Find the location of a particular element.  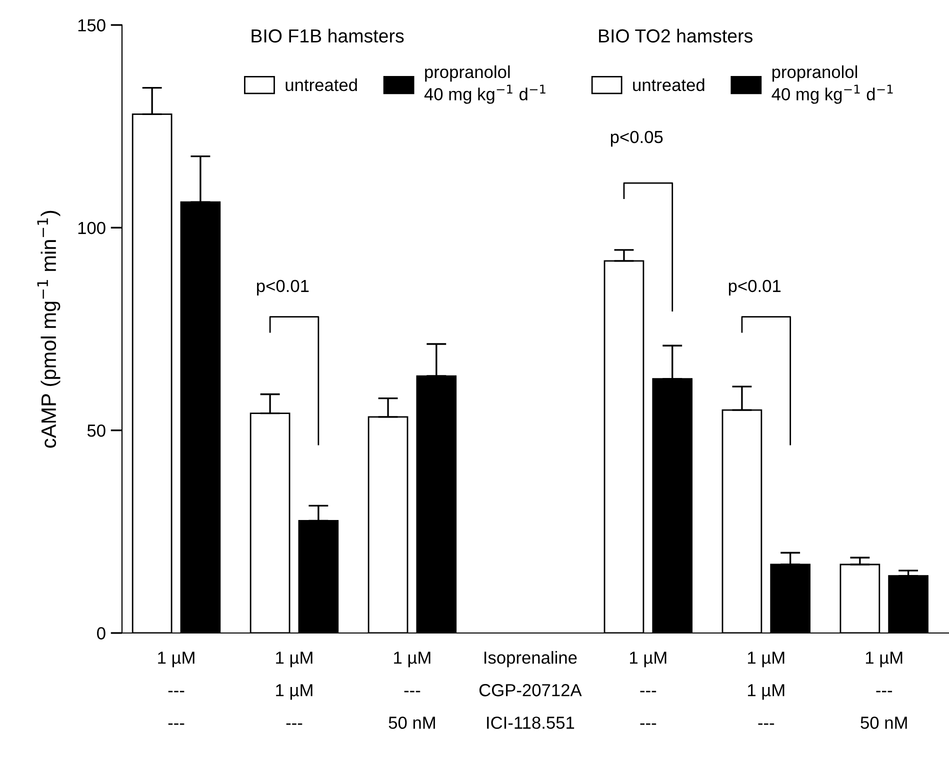

legend-label: untreated is located at coordinates (321, 85).